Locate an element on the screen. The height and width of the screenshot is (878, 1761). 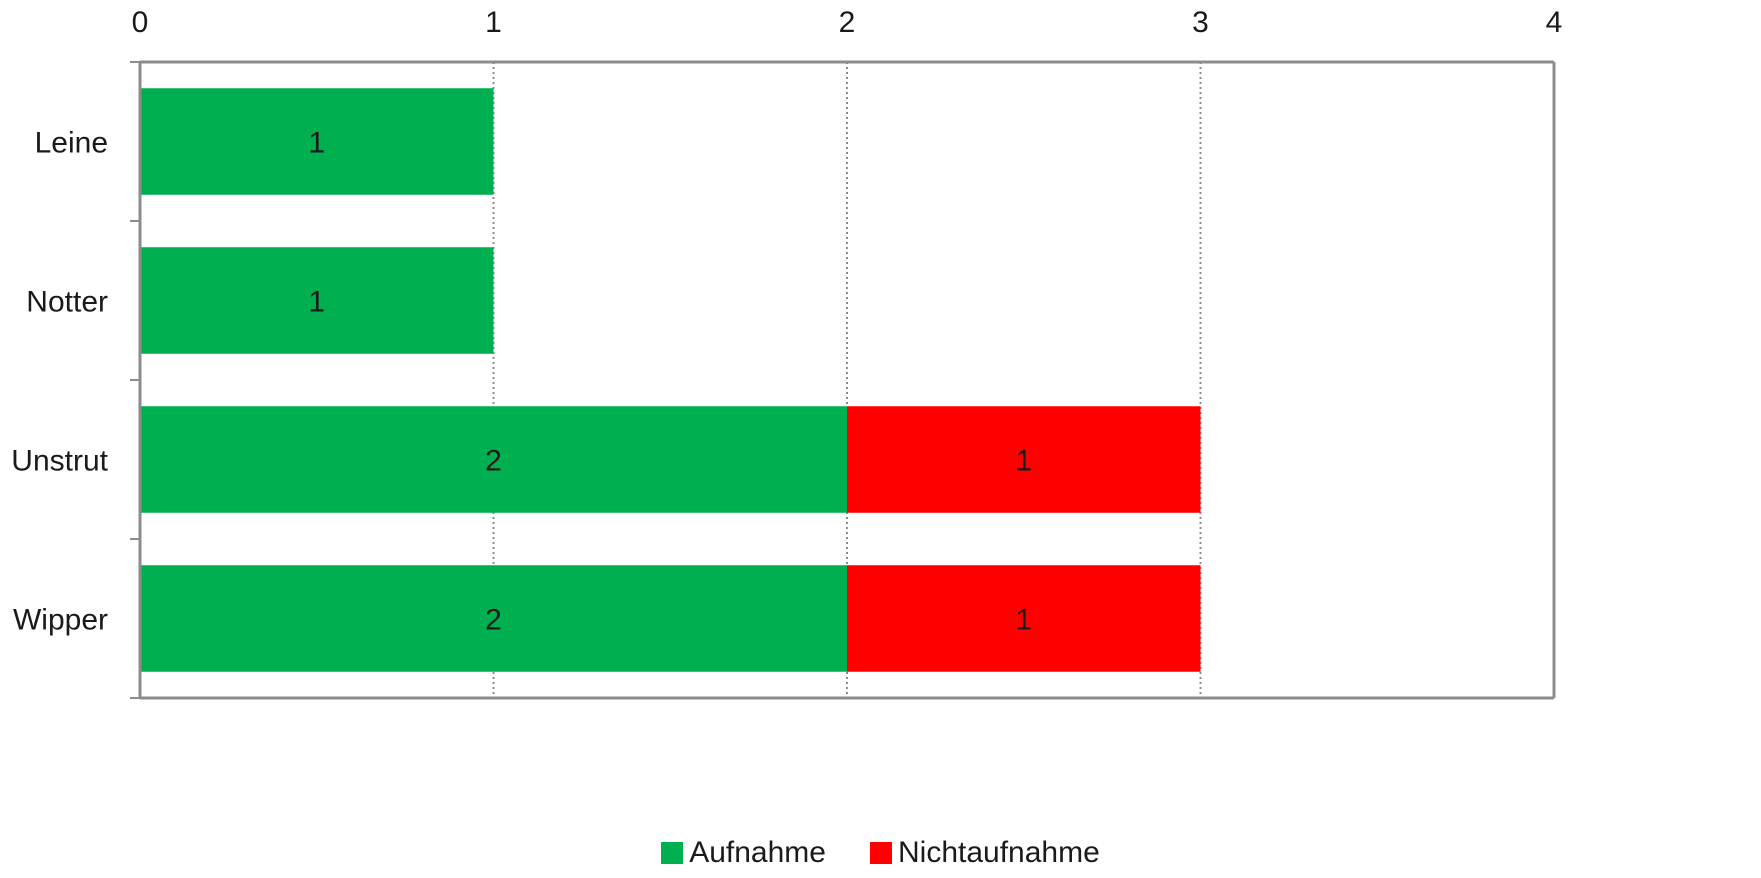
category-label-leine: Leine is located at coordinates (71, 143).